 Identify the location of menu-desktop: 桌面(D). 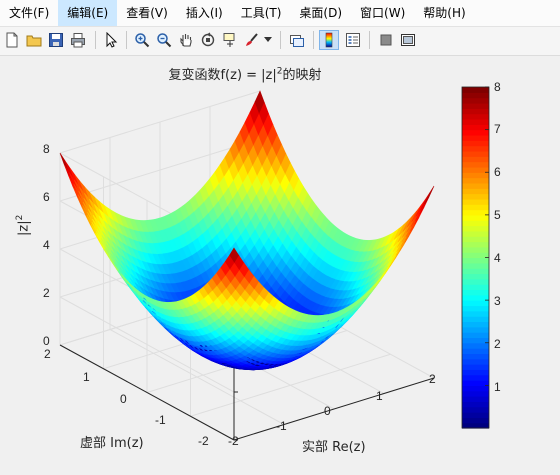
(321, 13).